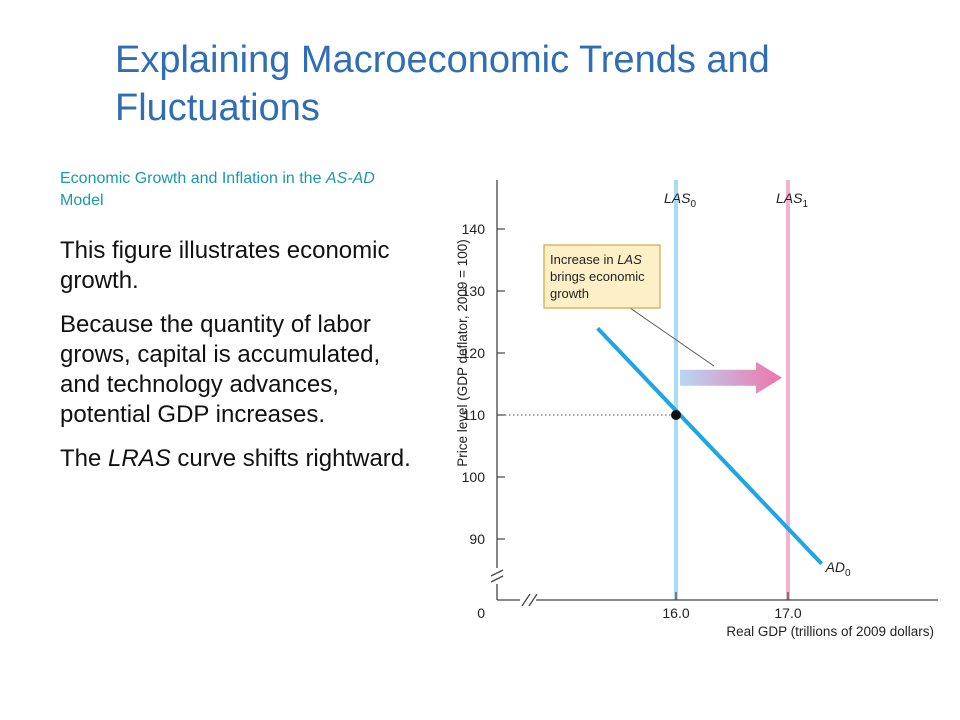 Image resolution: width=960 pixels, height=720 pixels. I want to click on paragraph-3: The LRAS curve shifts rightward., so click(240, 459).